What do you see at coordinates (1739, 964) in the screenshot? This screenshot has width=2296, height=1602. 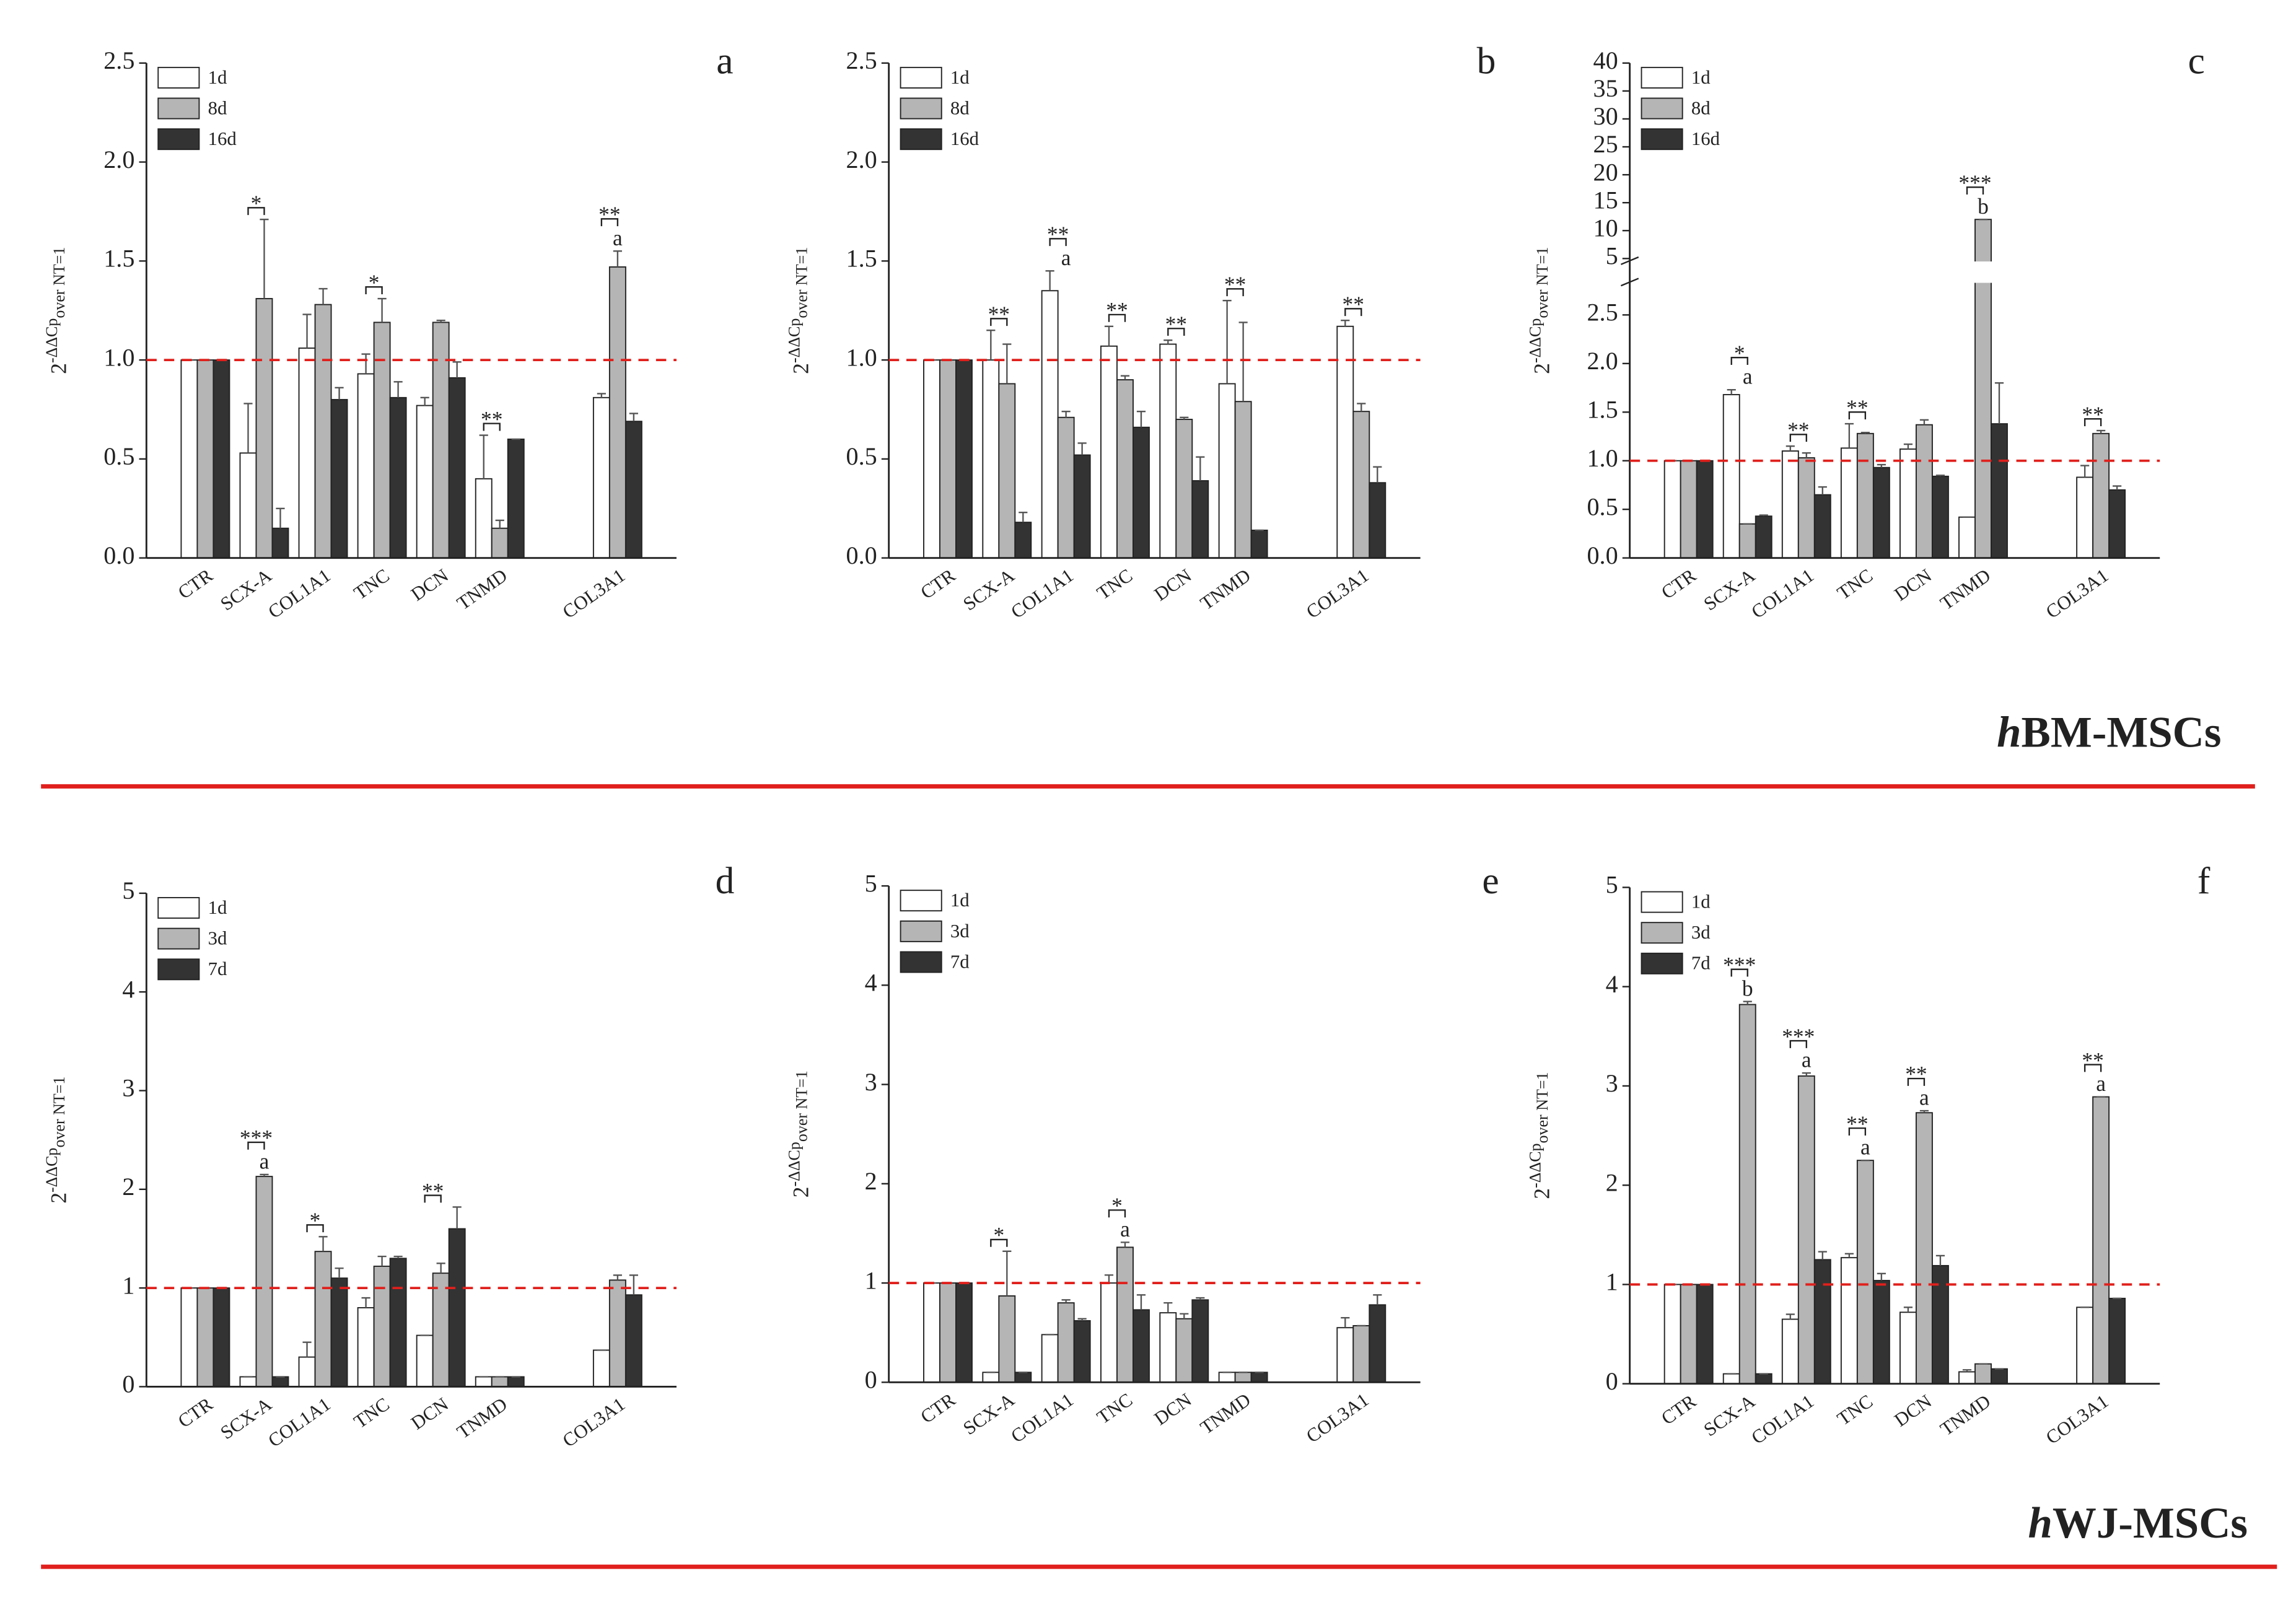 I see `significance-stars: ***` at bounding box center [1739, 964].